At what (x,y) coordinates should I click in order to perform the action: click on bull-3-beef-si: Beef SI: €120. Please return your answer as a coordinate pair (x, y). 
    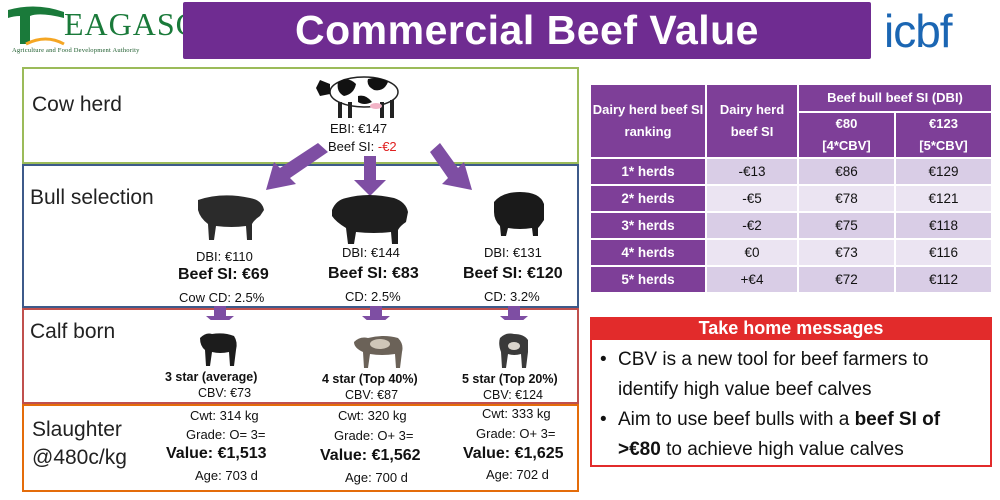
    Looking at the image, I should click on (513, 273).